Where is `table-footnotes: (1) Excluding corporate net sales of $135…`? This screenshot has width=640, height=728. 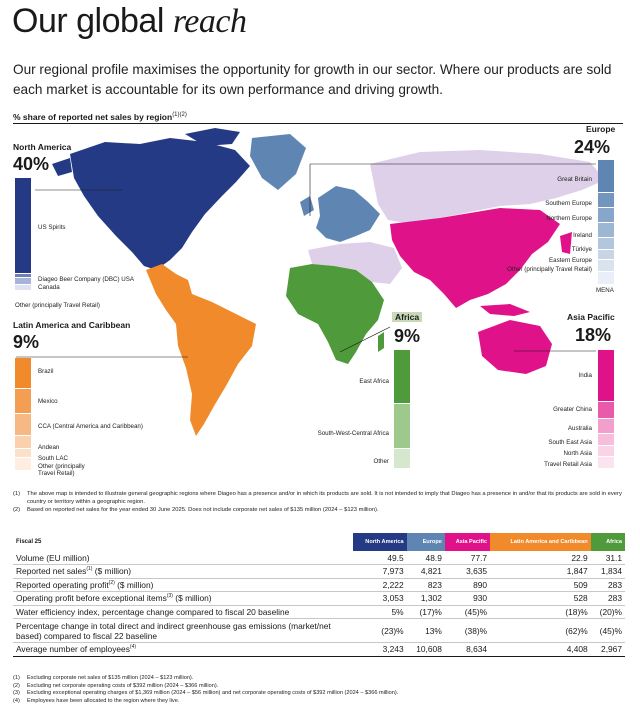
table-footnotes: (1) Excluding corporate net sales of $135… is located at coordinates (319, 690).